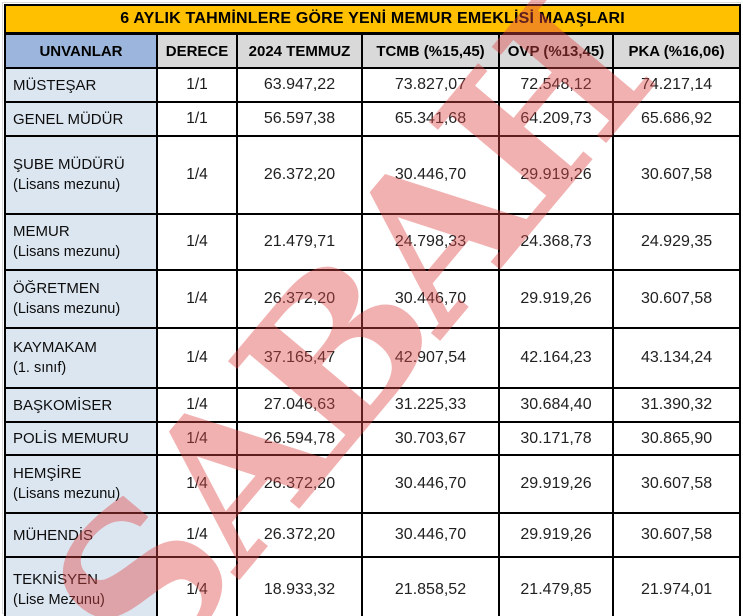 This screenshot has width=743, height=616. I want to click on salary-value-cell: 30.703,67, so click(430, 438).